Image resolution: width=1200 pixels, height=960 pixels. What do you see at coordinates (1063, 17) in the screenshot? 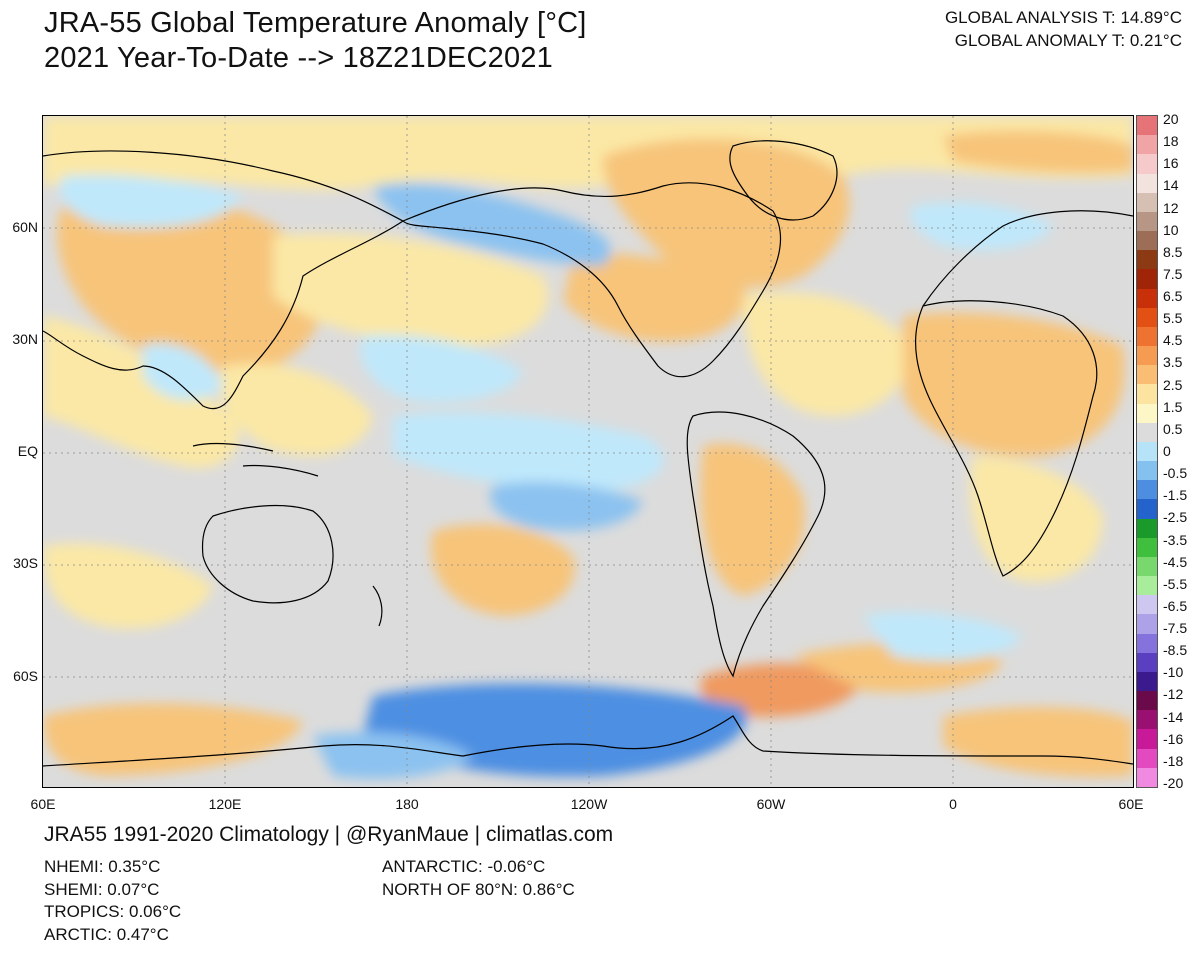
I see `global-analysis-temp: GLOBAL ANALYSIS T: 14.89°C` at bounding box center [1063, 17].